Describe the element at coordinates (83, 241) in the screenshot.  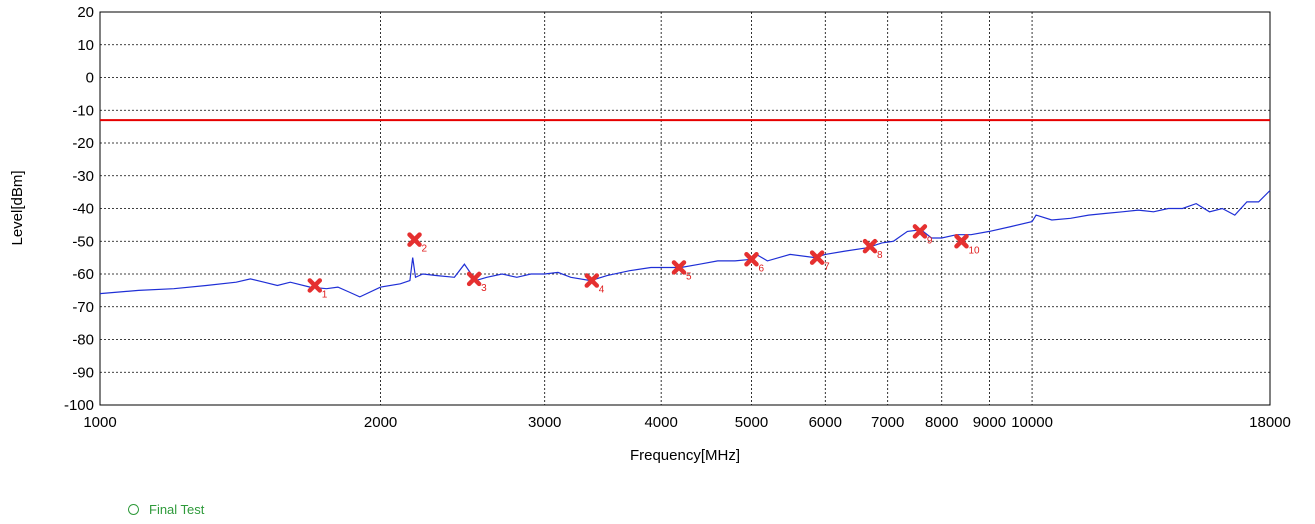
I see `y-tick-label: -50` at that location.